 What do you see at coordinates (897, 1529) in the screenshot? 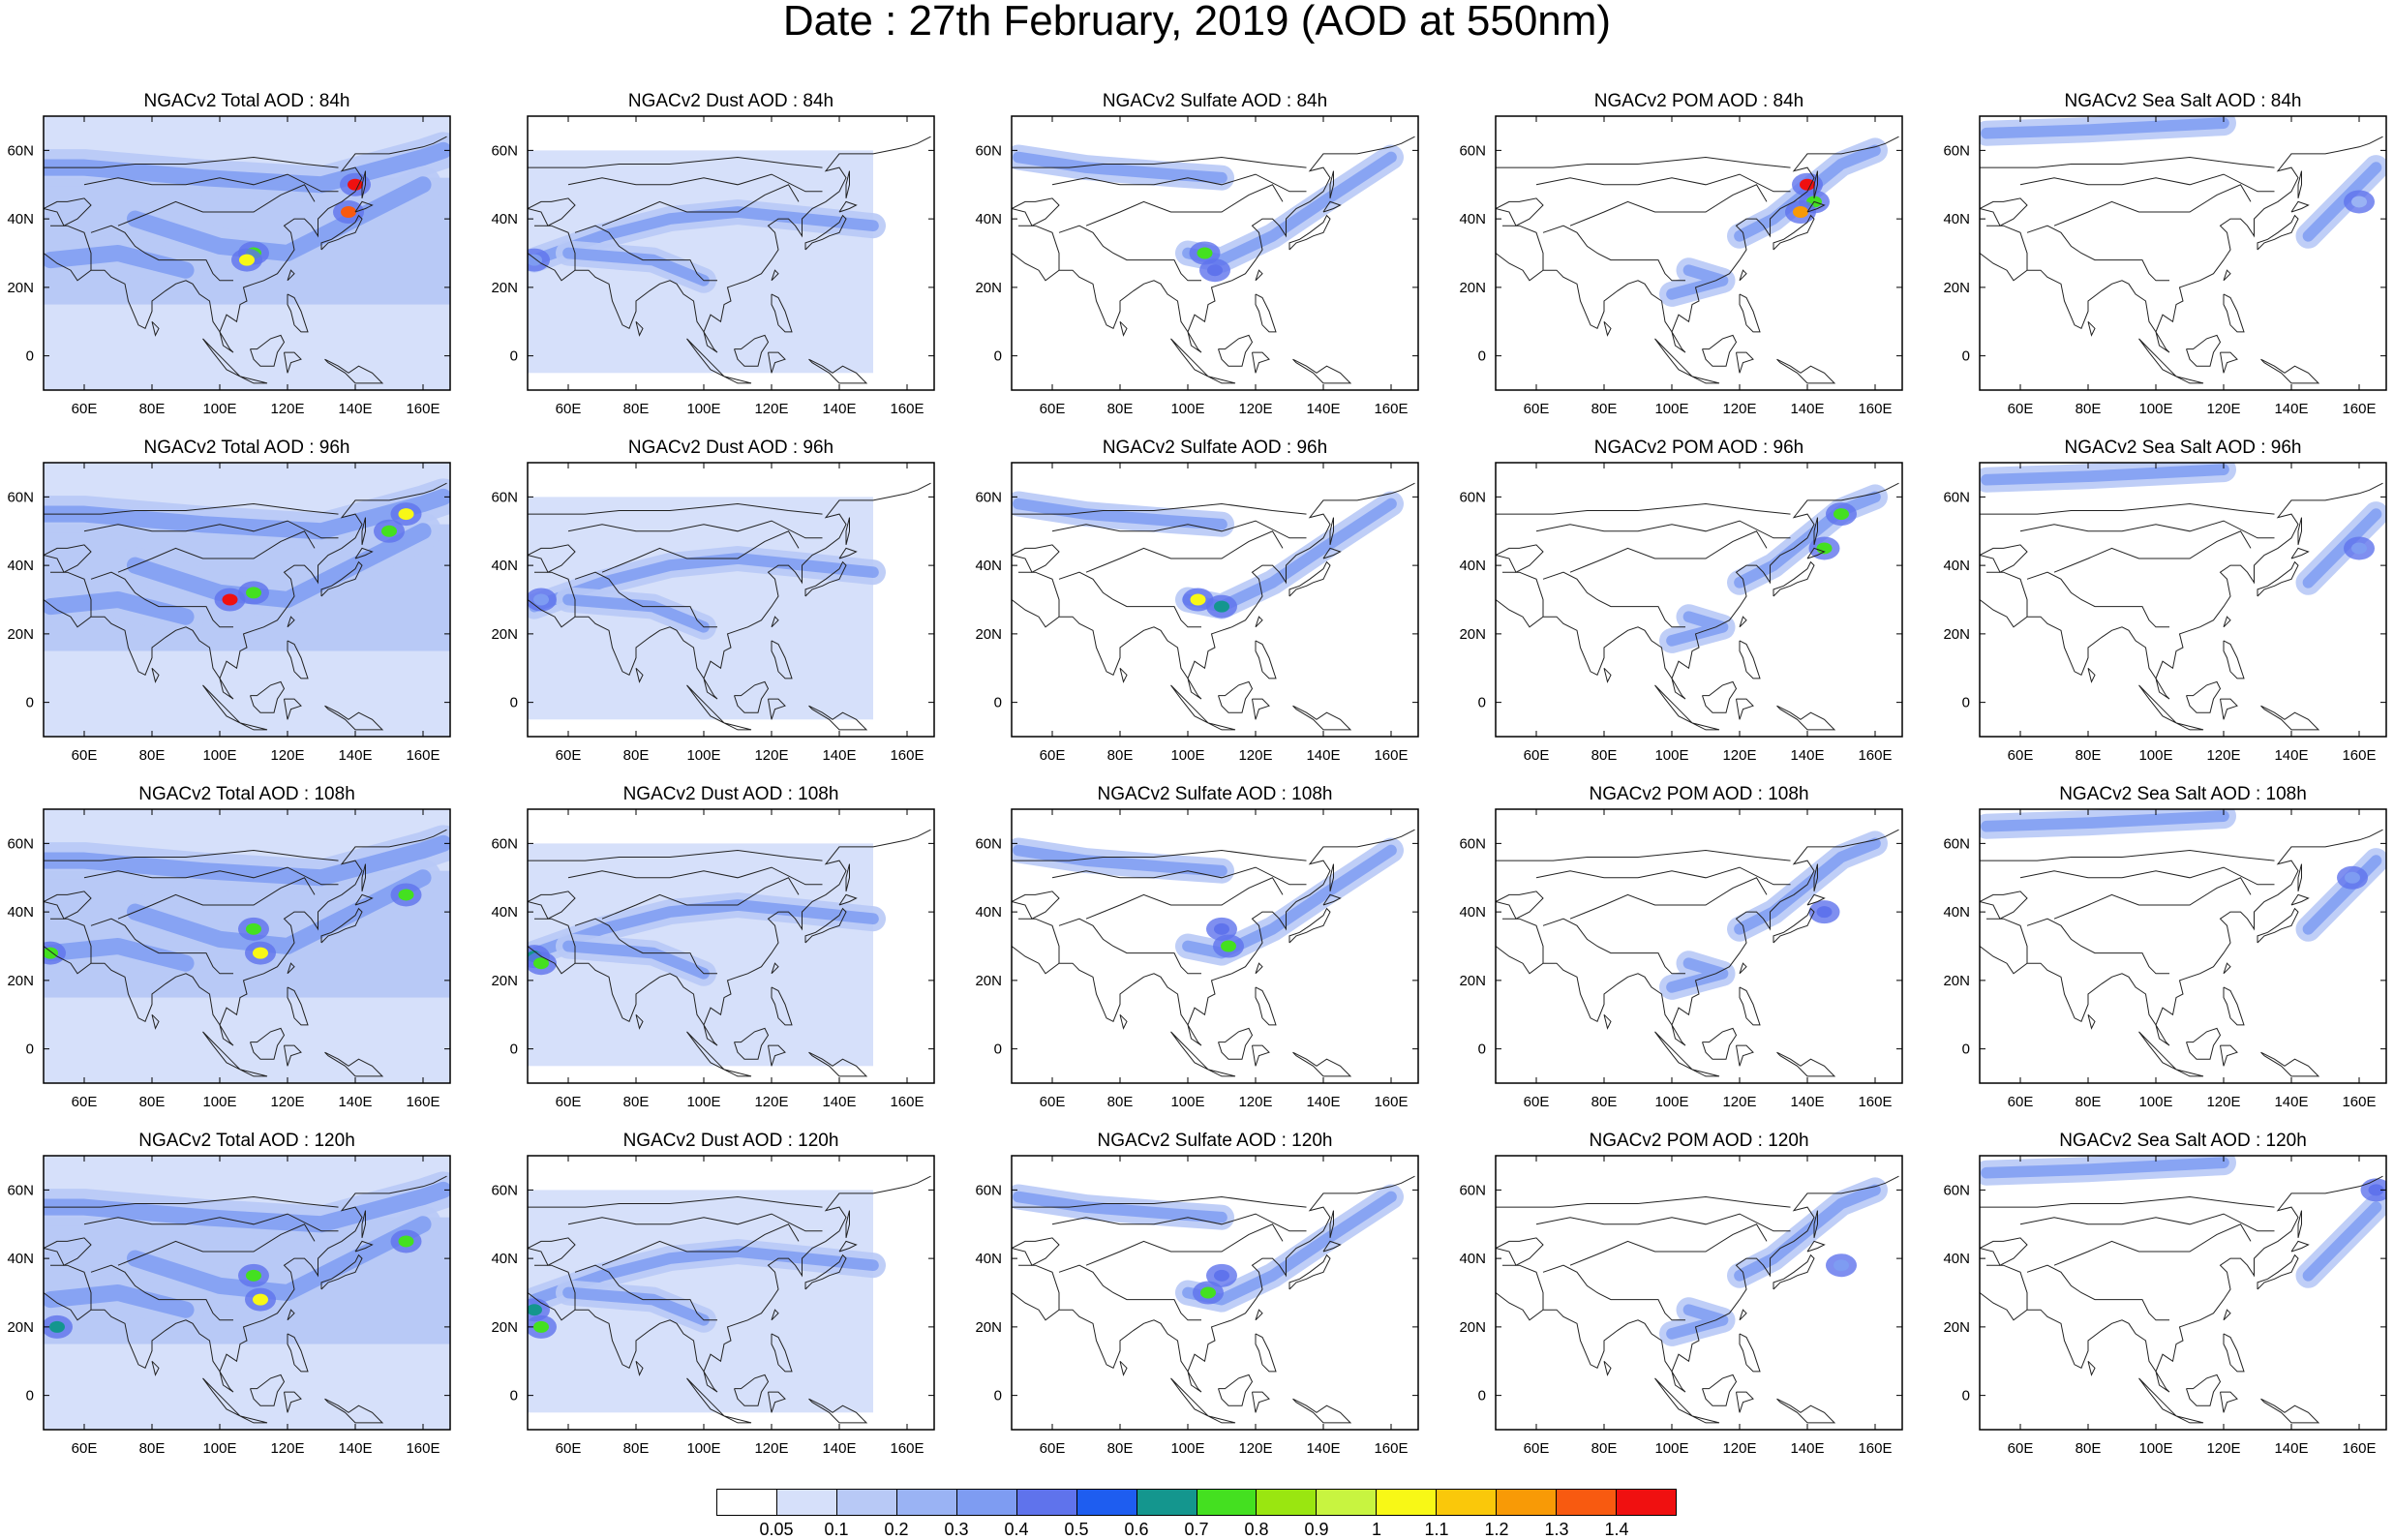
I see `colorbar-level-label: 0.2` at bounding box center [897, 1529].